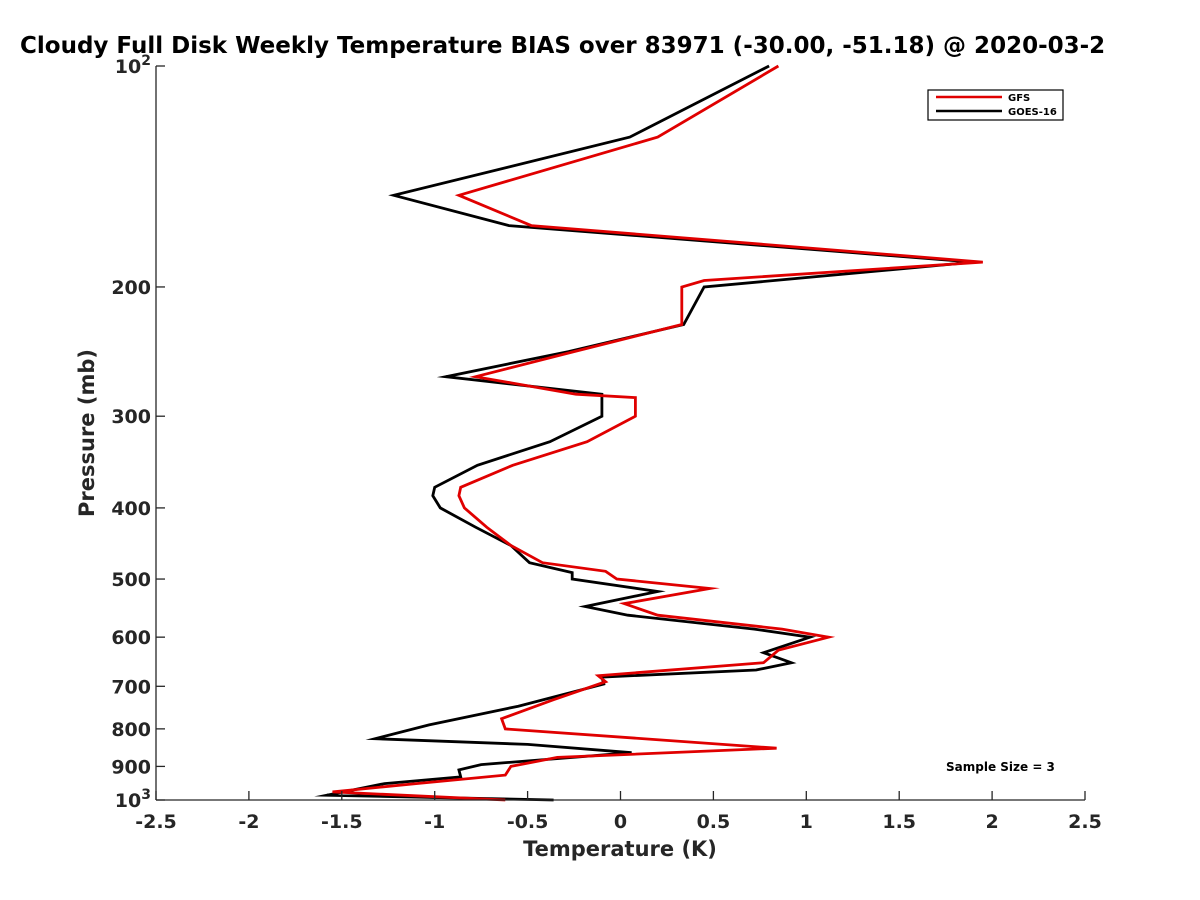 The width and height of the screenshot is (1200, 900). What do you see at coordinates (342, 822) in the screenshot?
I see `x-tick-label: -1.5` at bounding box center [342, 822].